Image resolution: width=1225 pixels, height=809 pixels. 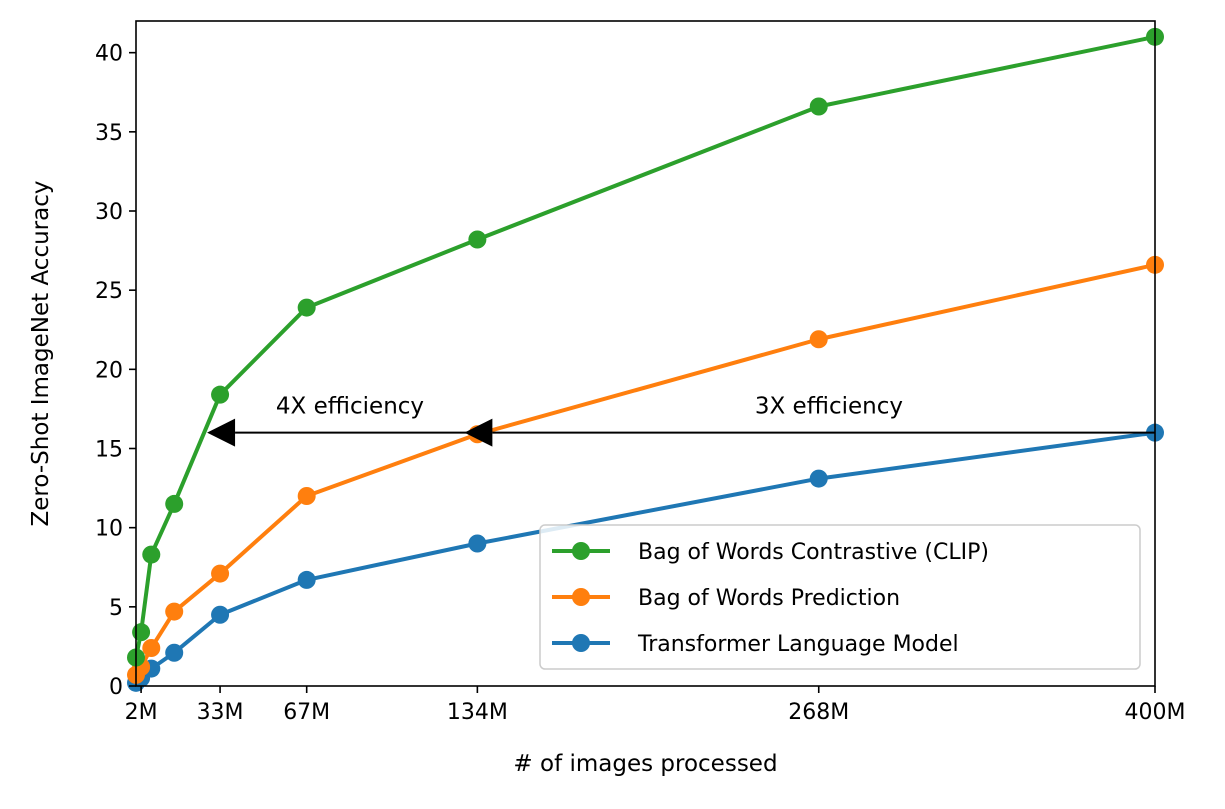 What do you see at coordinates (109, 212) in the screenshot?
I see `y-tick-label: 30` at bounding box center [109, 212].